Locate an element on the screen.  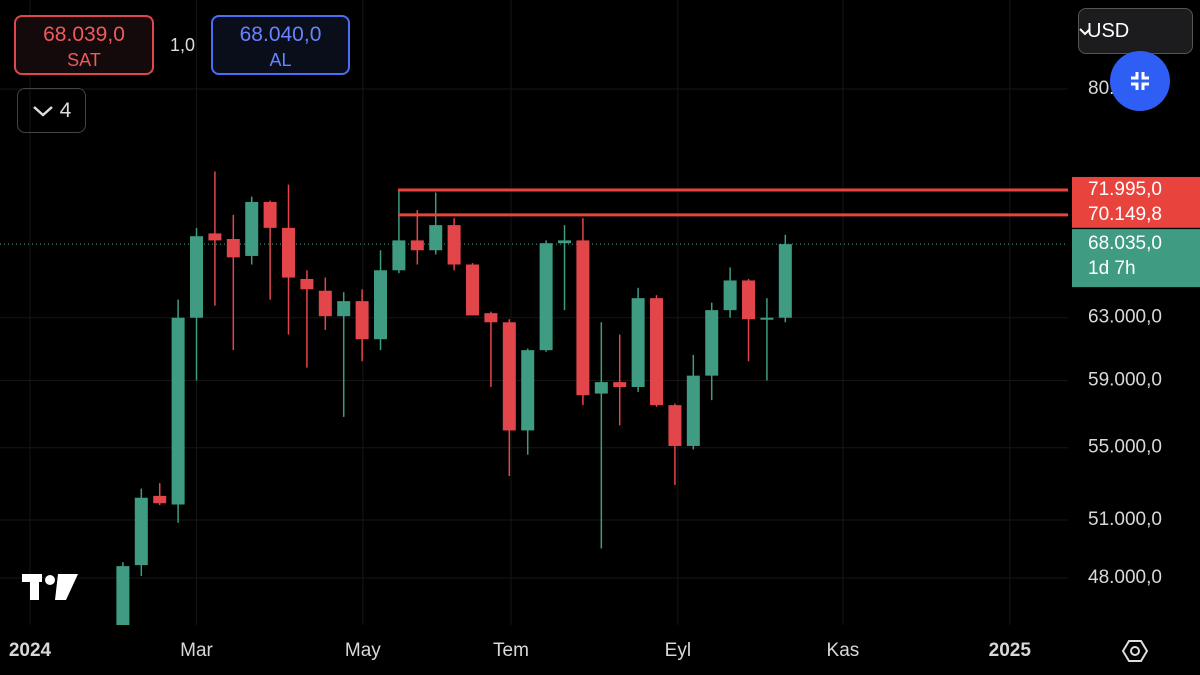
sell-button: 68.039,0 SAT is located at coordinates (84, 45).